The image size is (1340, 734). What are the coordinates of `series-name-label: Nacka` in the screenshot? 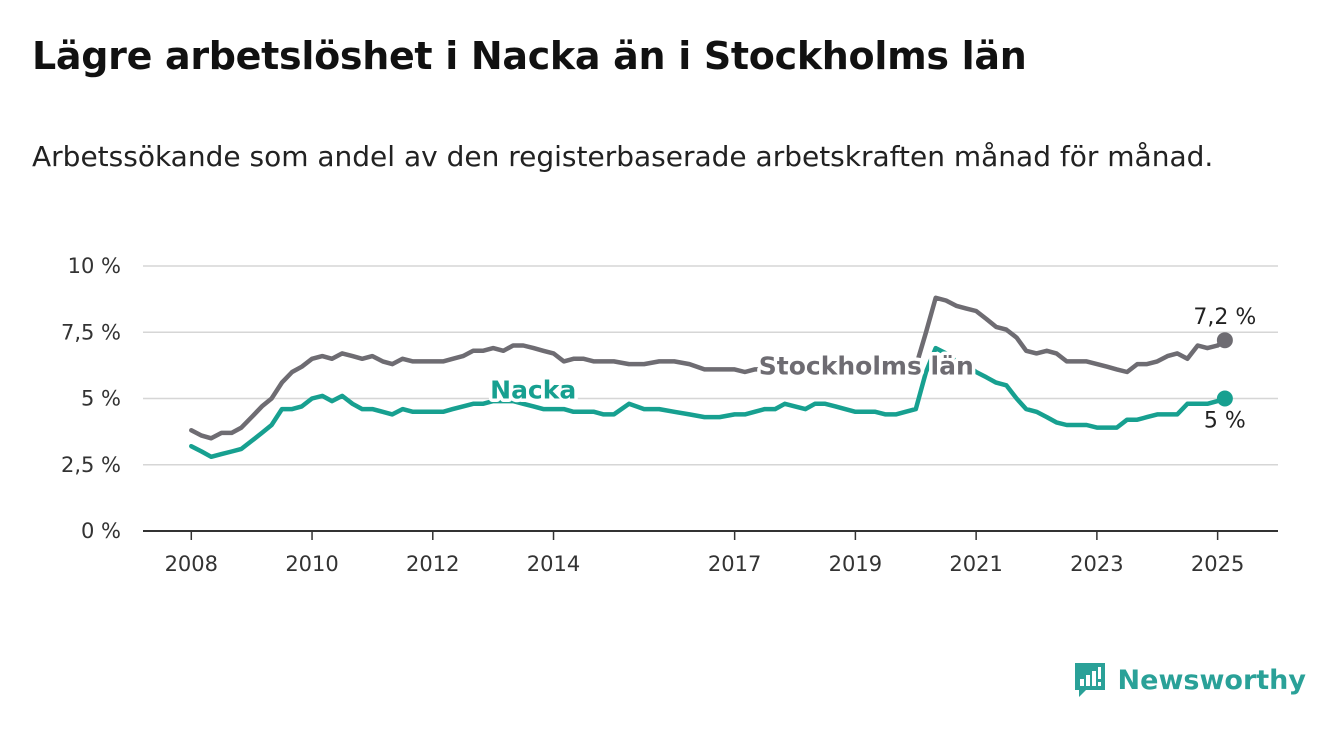 It's located at (533, 390).